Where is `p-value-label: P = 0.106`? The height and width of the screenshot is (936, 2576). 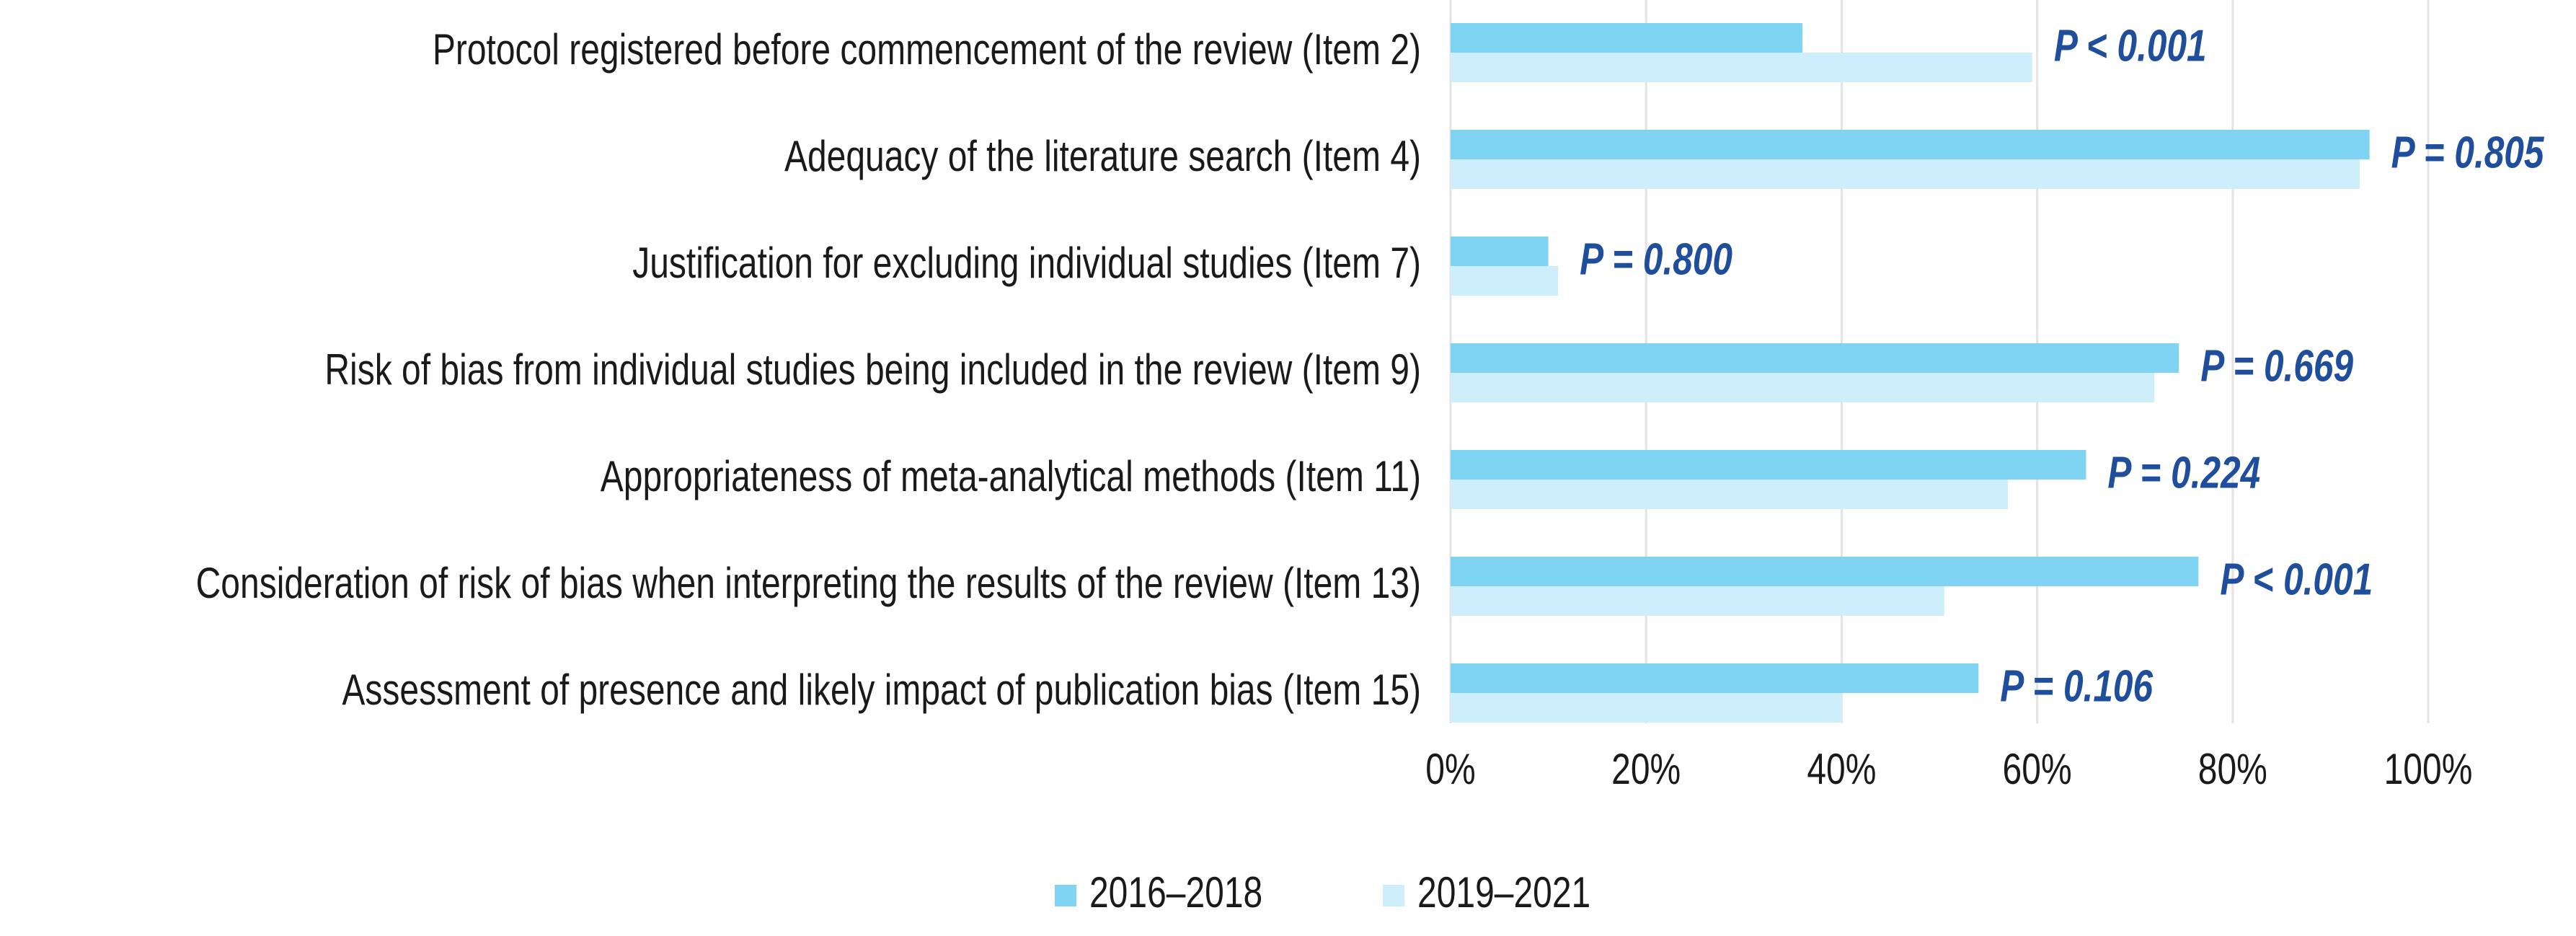
p-value-label: P = 0.106 is located at coordinates (2077, 686).